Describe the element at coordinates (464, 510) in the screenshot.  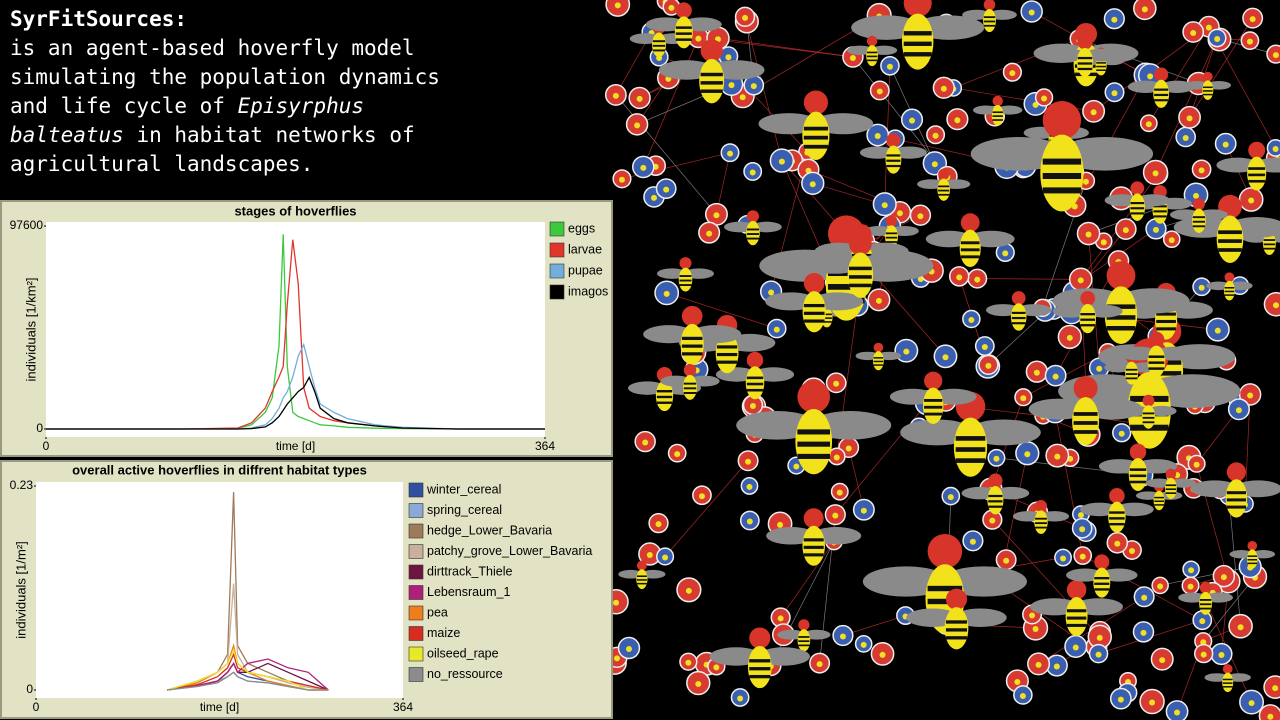
I see `legend-label: spring_cereal` at that location.